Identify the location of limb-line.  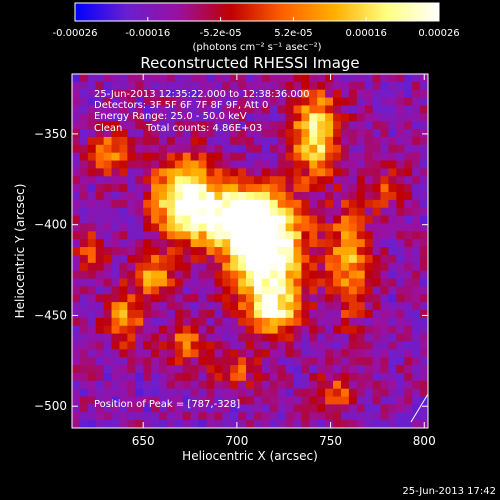
(419, 408).